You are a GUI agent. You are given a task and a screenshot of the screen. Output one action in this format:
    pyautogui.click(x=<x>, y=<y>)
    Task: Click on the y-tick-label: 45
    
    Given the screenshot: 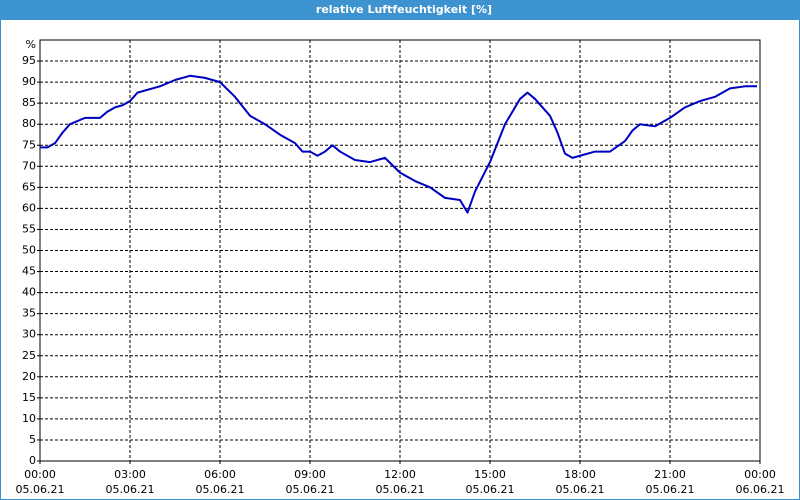 What is the action you would take?
    pyautogui.click(x=29, y=271)
    